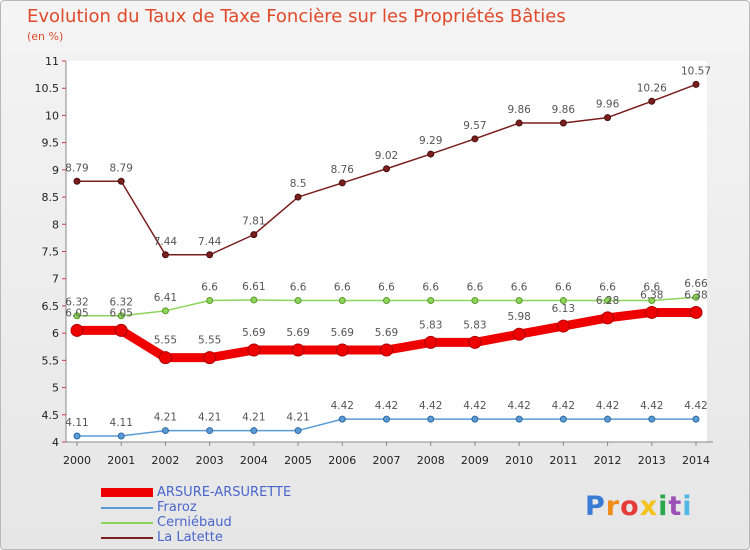  Describe the element at coordinates (76, 303) in the screenshot. I see `data-label: 6.32` at that location.